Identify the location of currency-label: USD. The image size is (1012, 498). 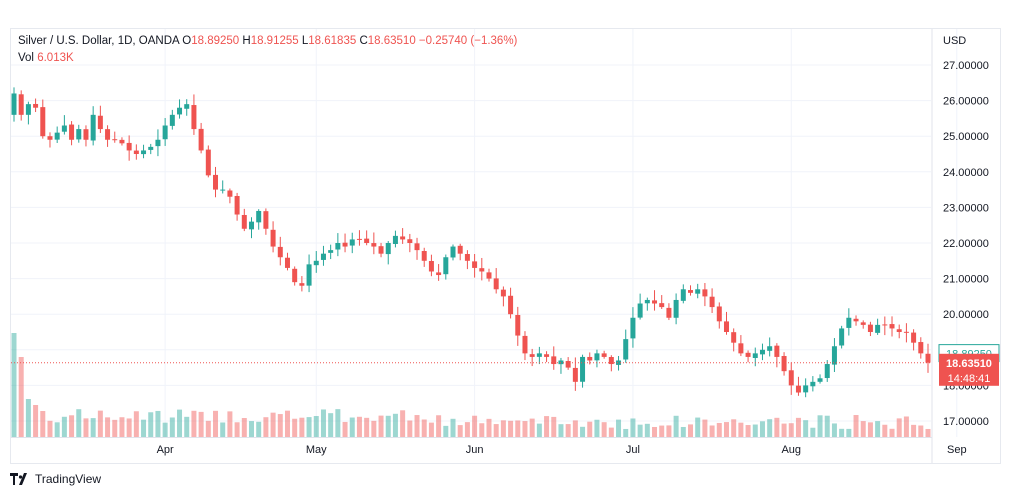
(954, 41).